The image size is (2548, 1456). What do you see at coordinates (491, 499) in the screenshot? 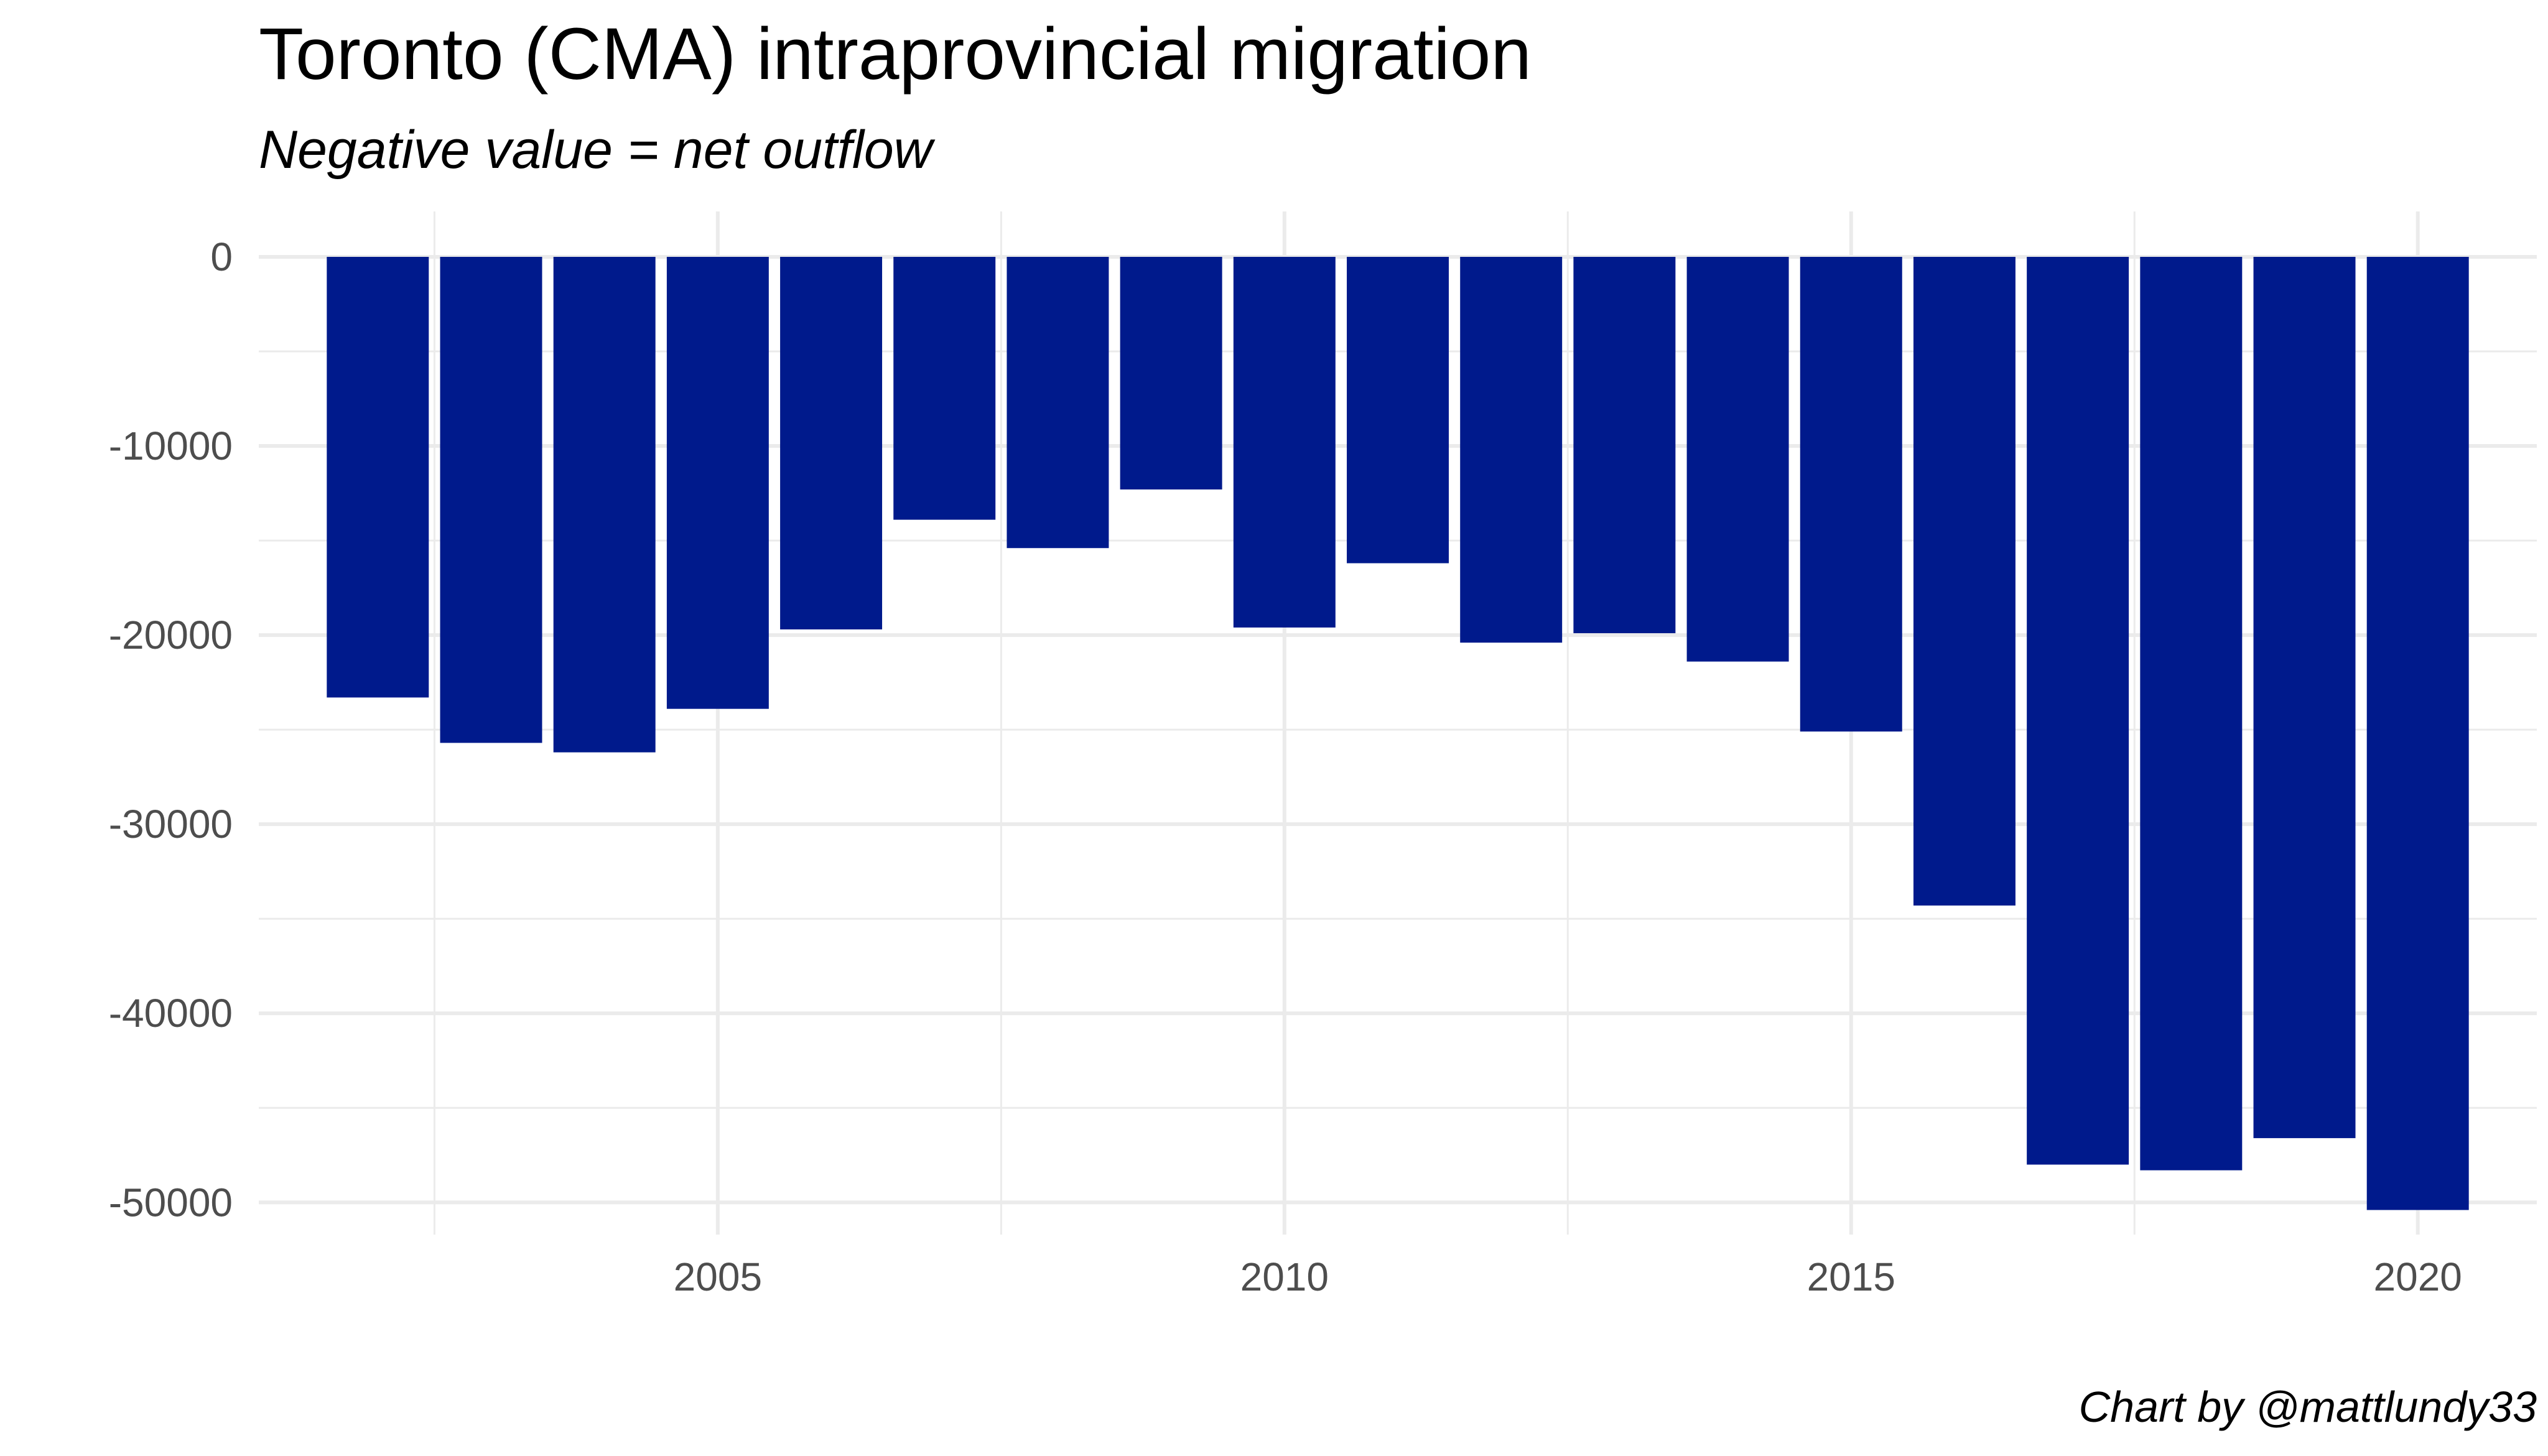
I see `bar-2003` at bounding box center [491, 499].